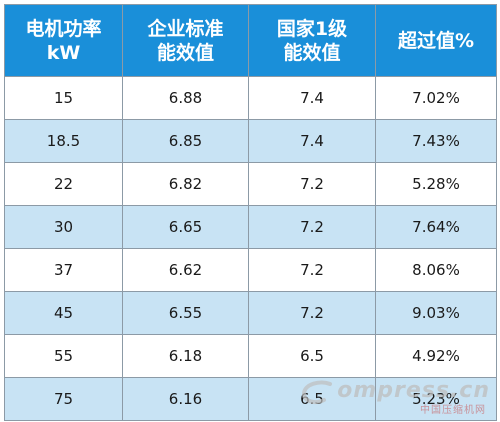  I want to click on cell-power: 37, so click(63, 270).